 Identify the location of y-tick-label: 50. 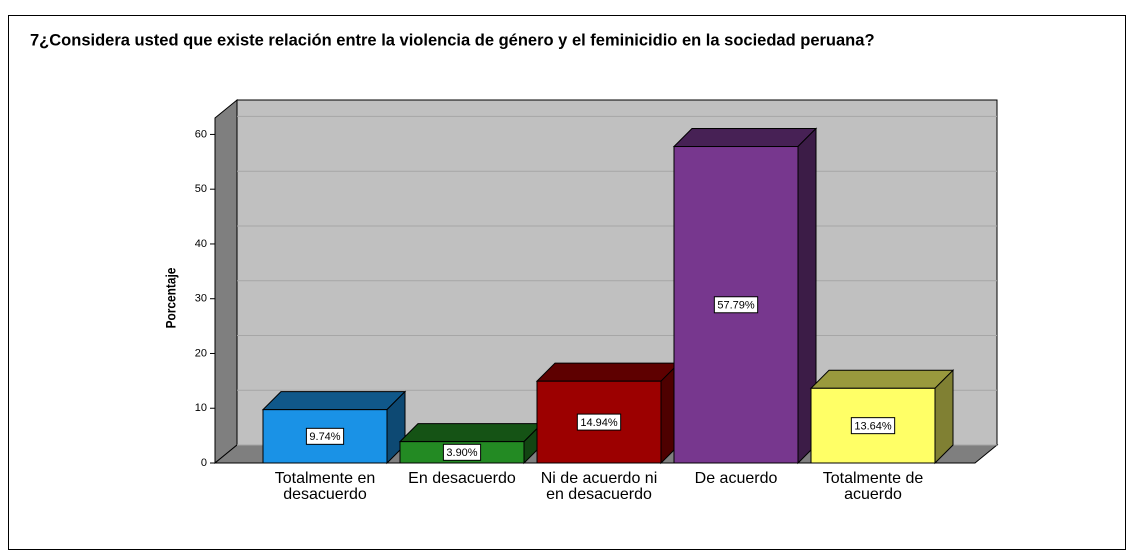
(201, 189).